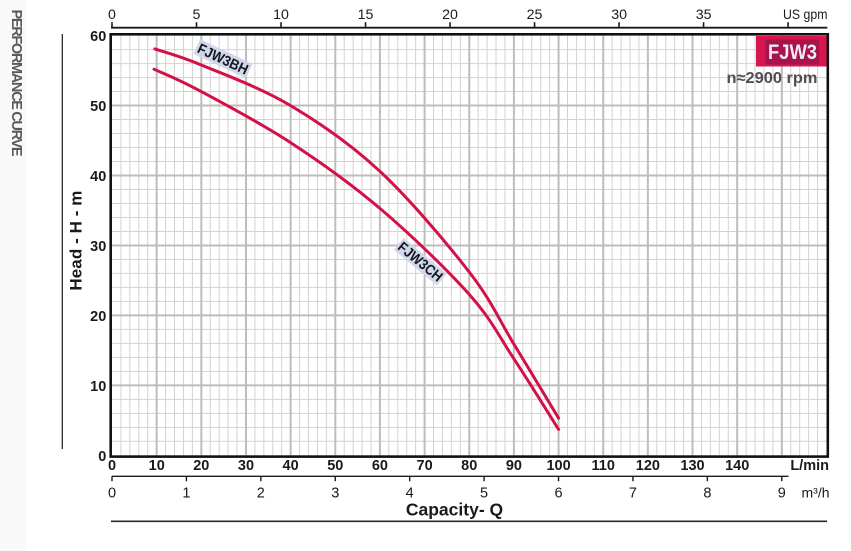 Image resolution: width=851 pixels, height=551 pixels. What do you see at coordinates (76, 241) in the screenshot?
I see `svg-text: Head - H - m` at bounding box center [76, 241].